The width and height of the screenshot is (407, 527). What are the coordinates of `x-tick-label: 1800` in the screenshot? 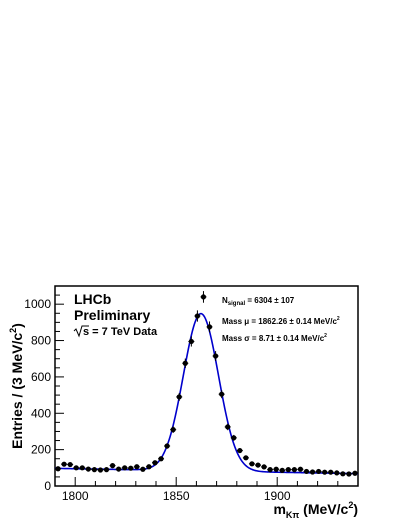 It's located at (75, 496).